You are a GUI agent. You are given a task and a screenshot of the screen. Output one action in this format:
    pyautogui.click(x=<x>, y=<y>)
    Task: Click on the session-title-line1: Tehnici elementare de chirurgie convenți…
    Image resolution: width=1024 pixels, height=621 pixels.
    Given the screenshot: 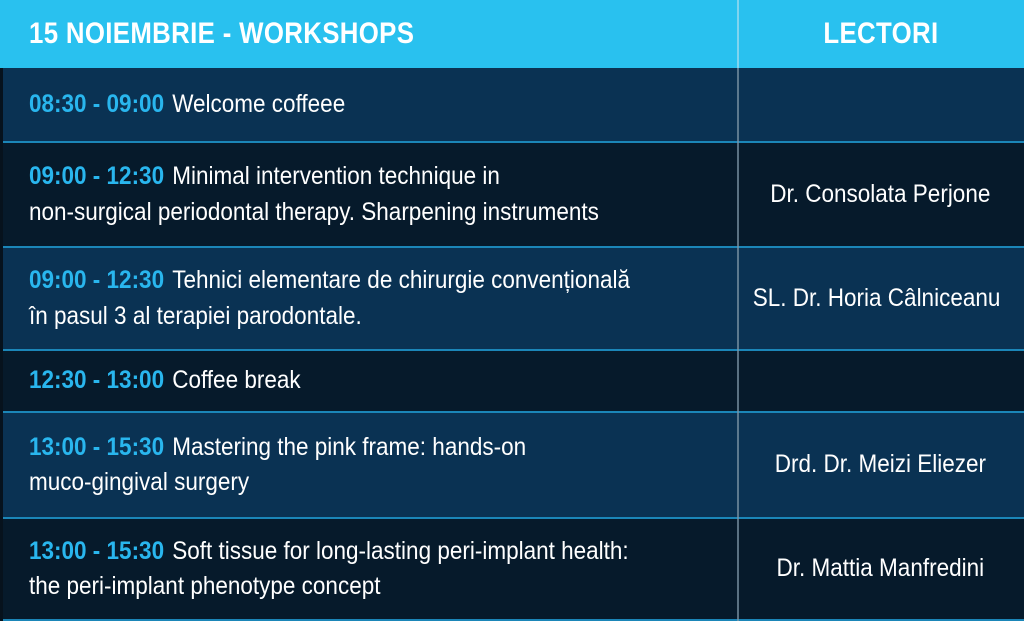 What is the action you would take?
    pyautogui.click(x=401, y=280)
    